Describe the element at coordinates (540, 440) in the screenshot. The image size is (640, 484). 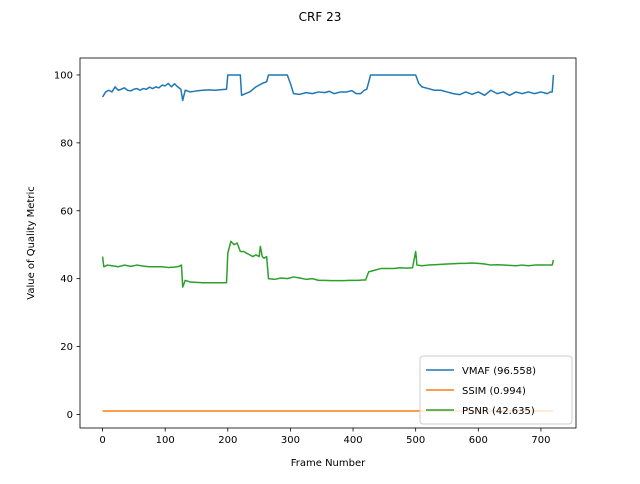
I see `x-tick-label: 700` at that location.